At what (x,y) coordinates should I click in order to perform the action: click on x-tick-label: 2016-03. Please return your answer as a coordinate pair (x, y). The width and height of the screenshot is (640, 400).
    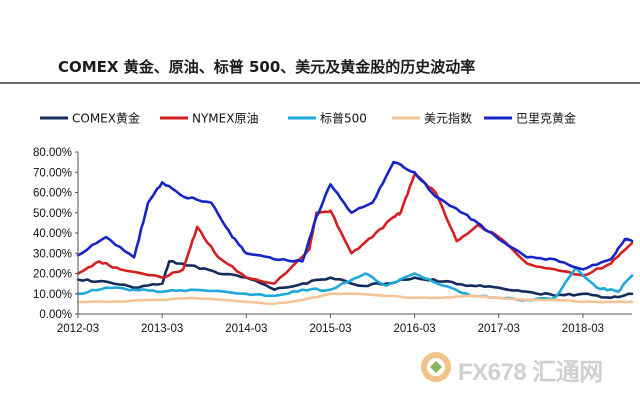
    Looking at the image, I should click on (414, 329).